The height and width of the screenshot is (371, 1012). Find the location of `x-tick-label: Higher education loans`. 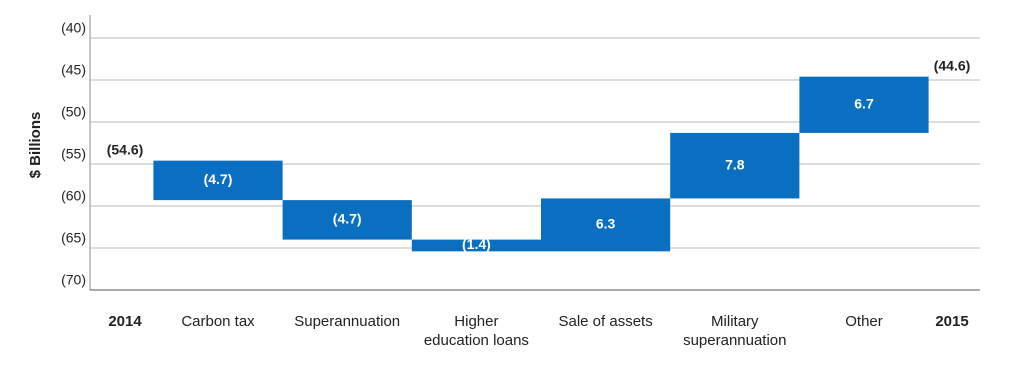

x-tick-label: Higher education loans is located at coordinates (476, 331).